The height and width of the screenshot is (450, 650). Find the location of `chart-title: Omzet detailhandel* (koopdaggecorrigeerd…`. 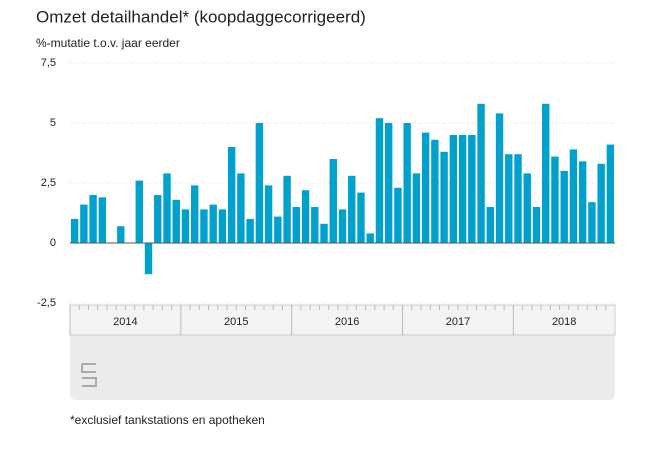

chart-title: Omzet detailhandel* (koopdaggecorrigeerd… is located at coordinates (201, 16).